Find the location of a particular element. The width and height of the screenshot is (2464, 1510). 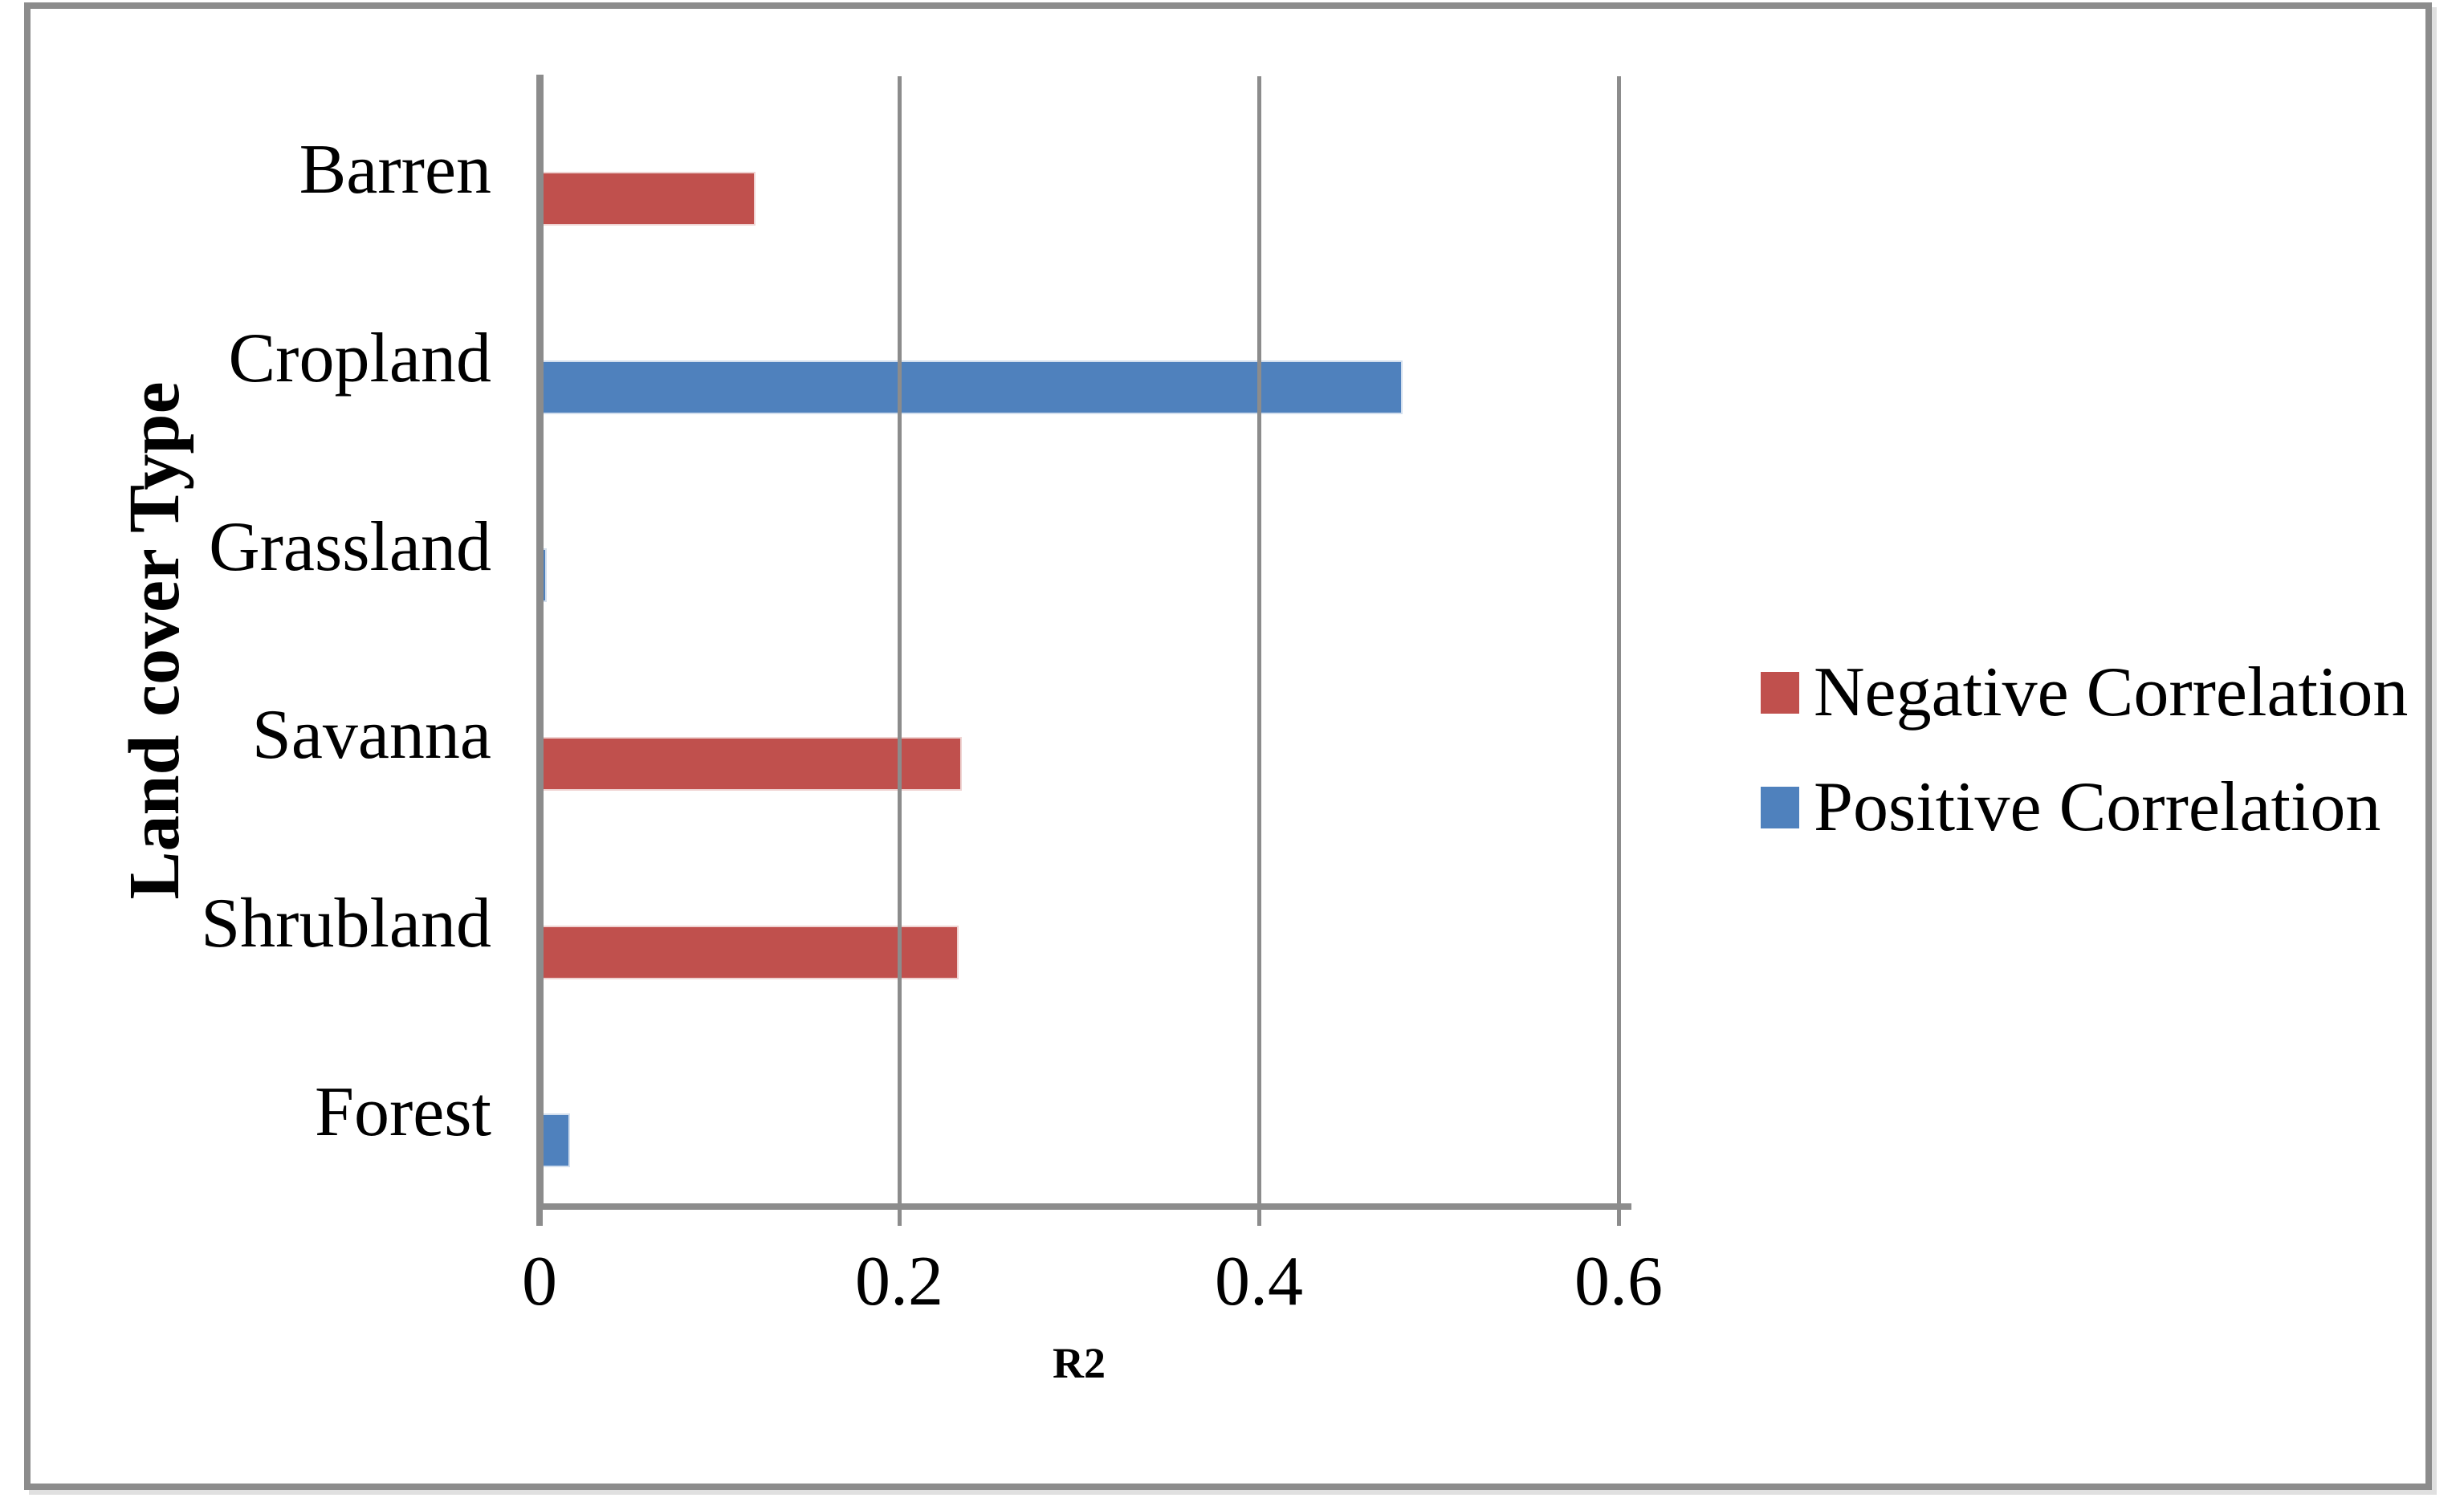

x-tick-label: 0.2 is located at coordinates (899, 1282).